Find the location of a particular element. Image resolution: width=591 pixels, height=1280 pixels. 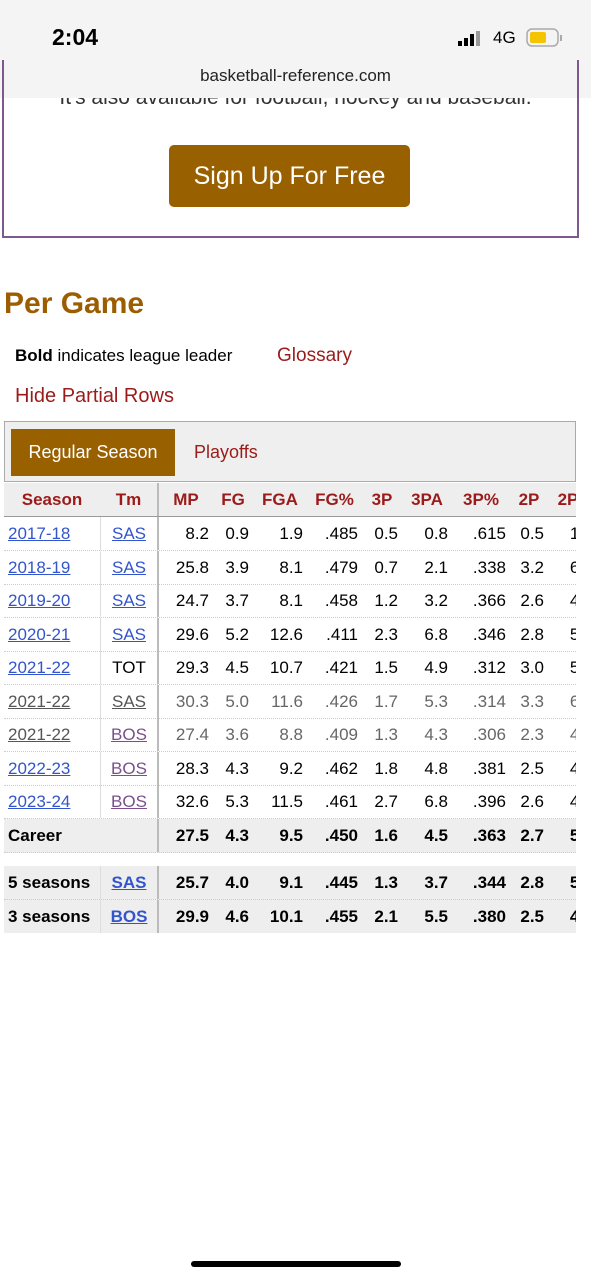

stat-cell: 0.7 is located at coordinates (386, 567).